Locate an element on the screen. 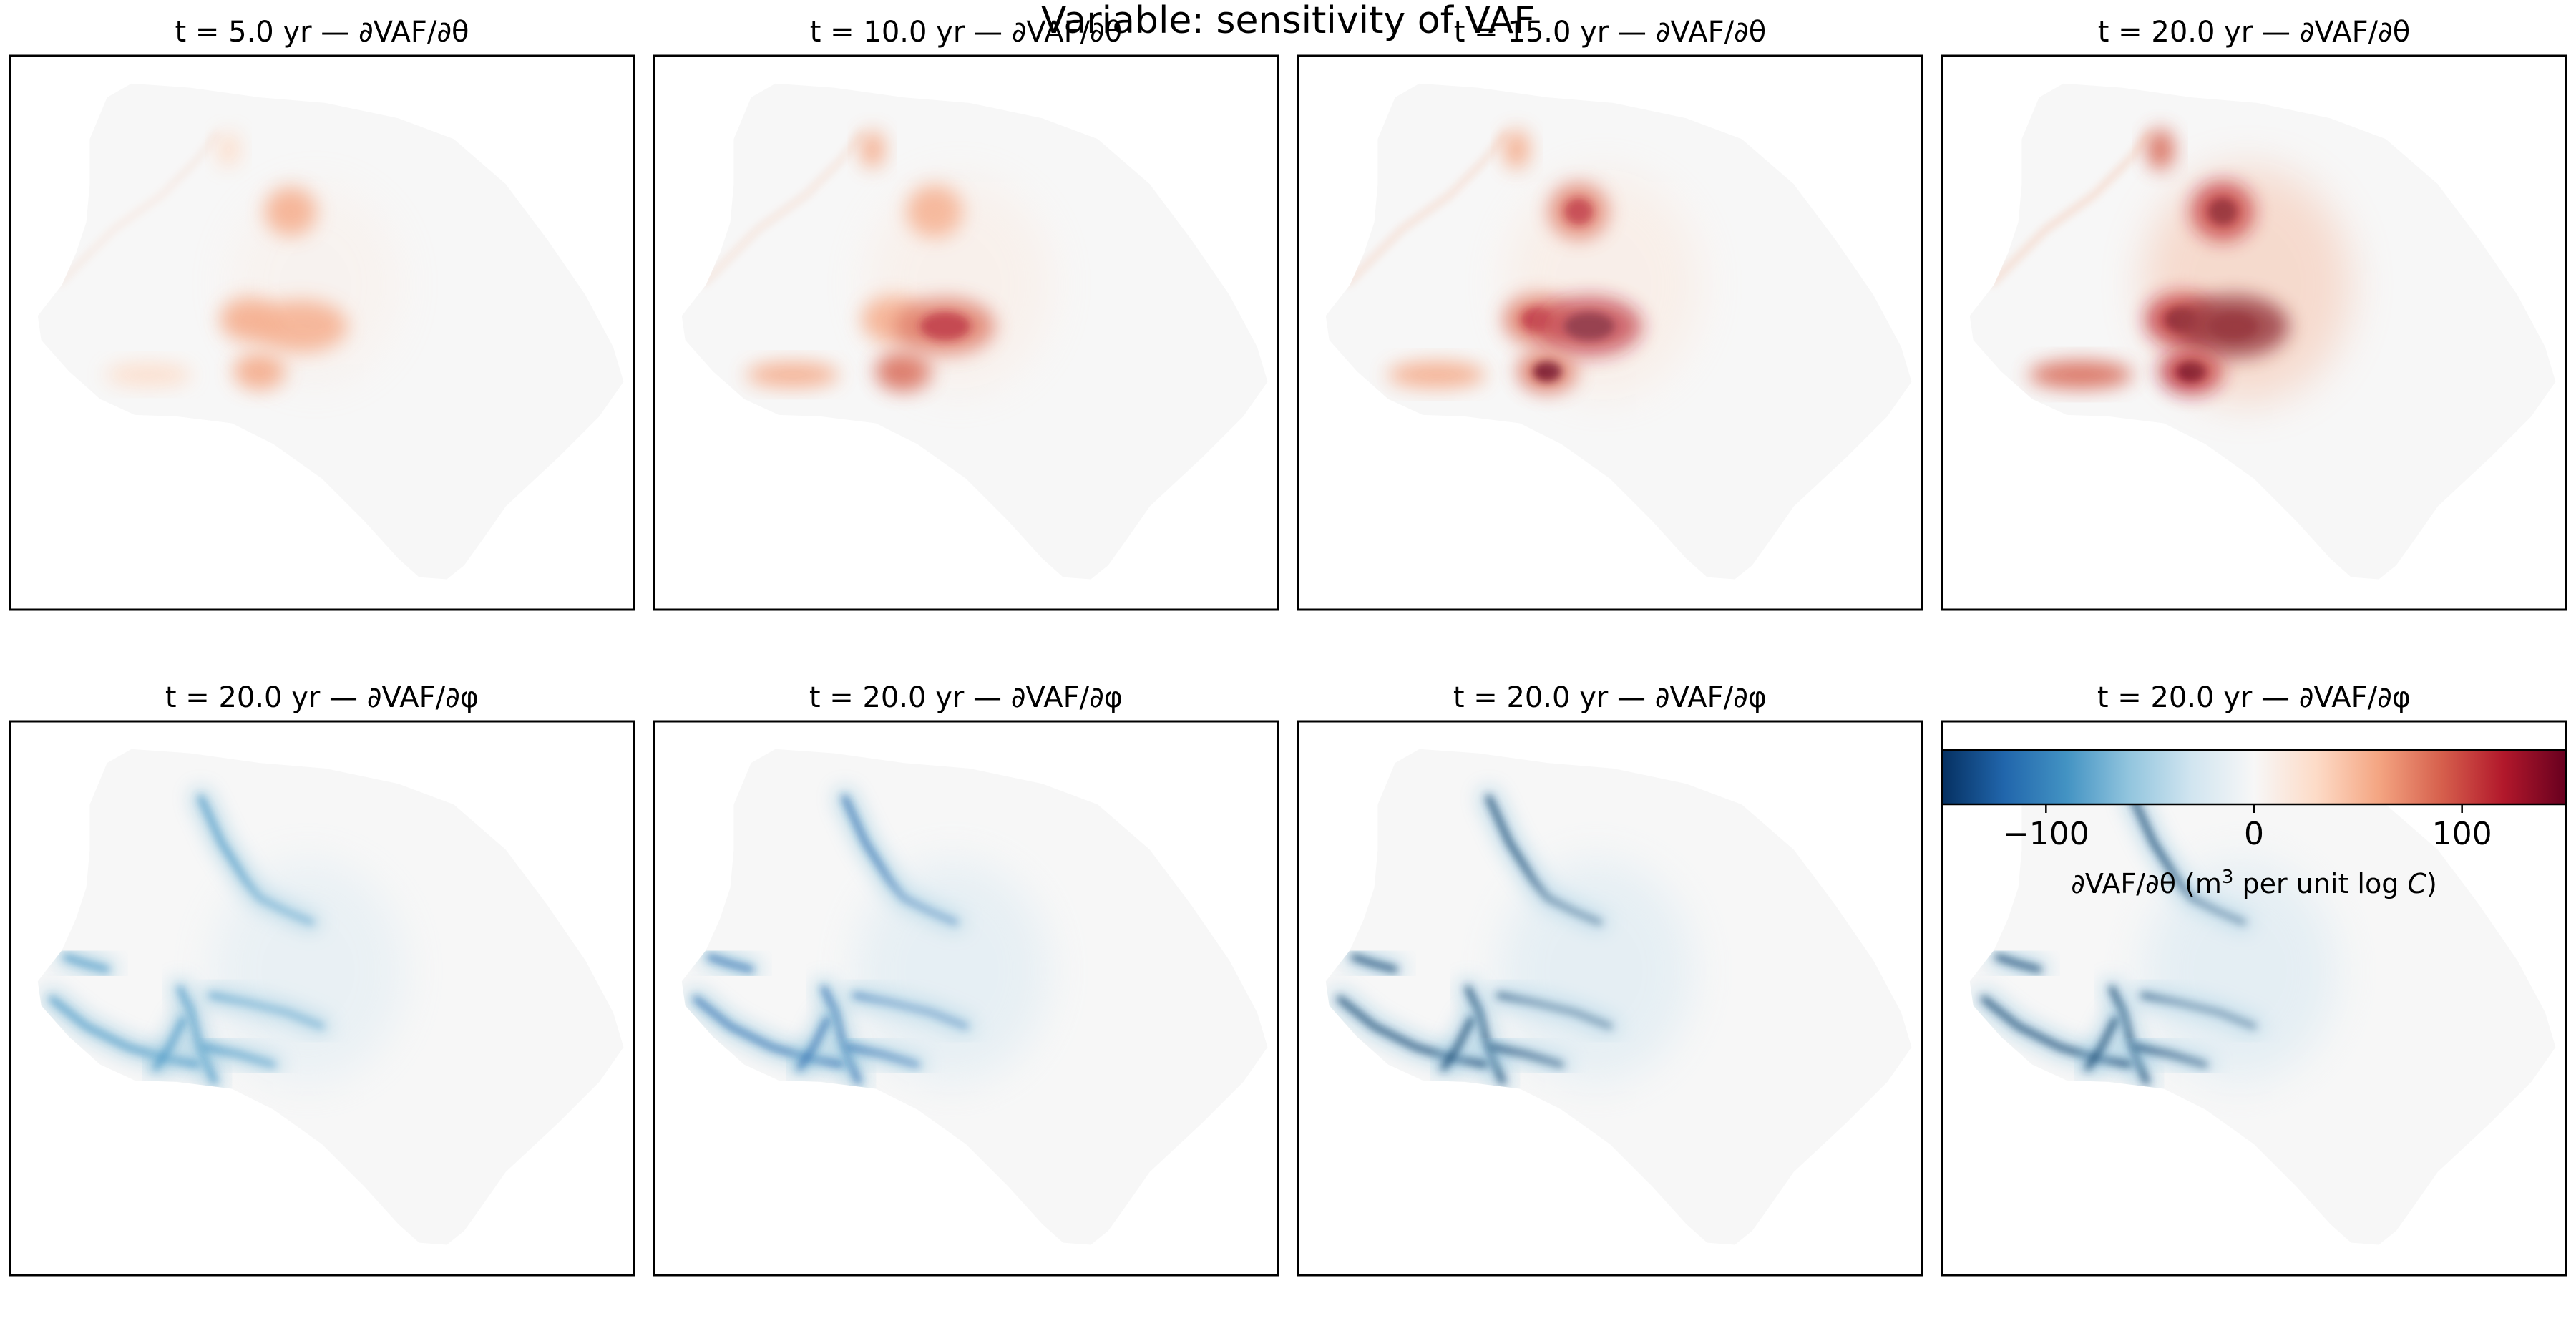 The height and width of the screenshot is (1331, 2576). colorbar-gradient is located at coordinates (2254, 777).